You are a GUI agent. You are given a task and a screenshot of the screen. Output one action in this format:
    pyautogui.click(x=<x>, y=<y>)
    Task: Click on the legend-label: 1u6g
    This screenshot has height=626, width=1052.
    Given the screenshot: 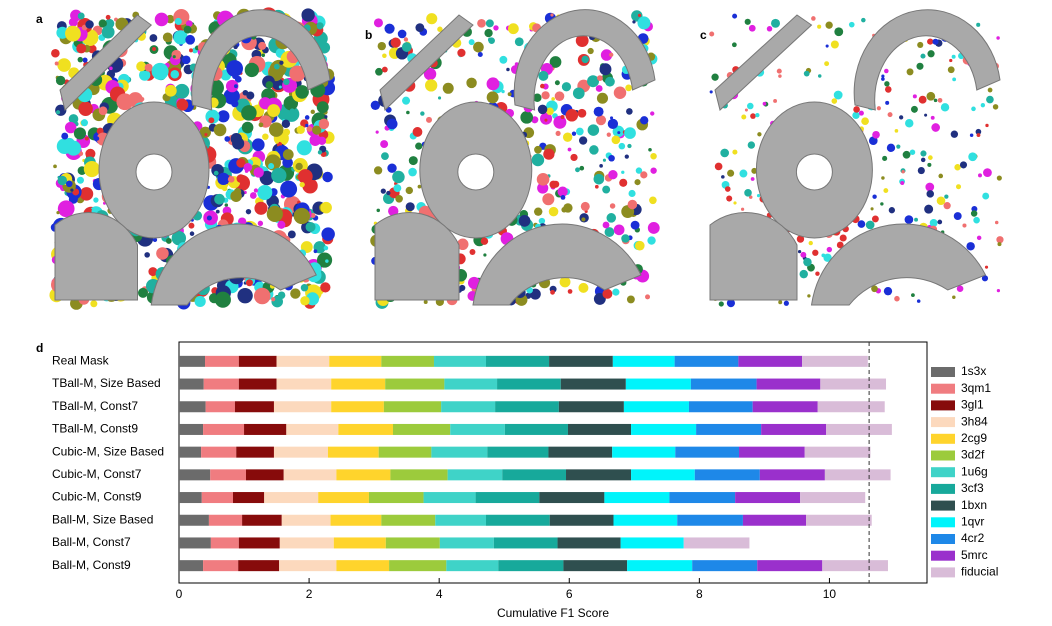 What is the action you would take?
    pyautogui.click(x=974, y=471)
    